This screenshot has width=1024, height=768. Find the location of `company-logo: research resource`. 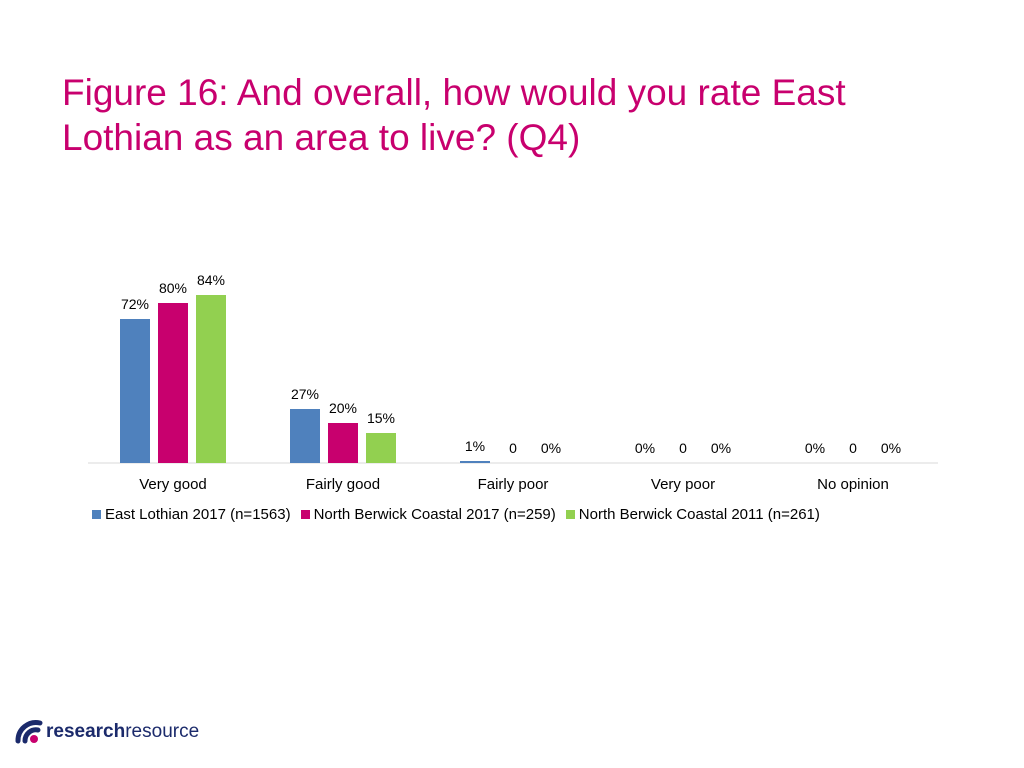

company-logo: research resource is located at coordinates (106, 732).